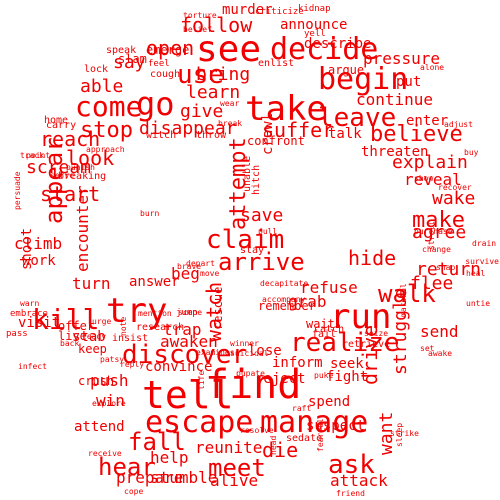 The height and width of the screenshot is (500, 500). I want to click on word-follow: follow, so click(216, 25).